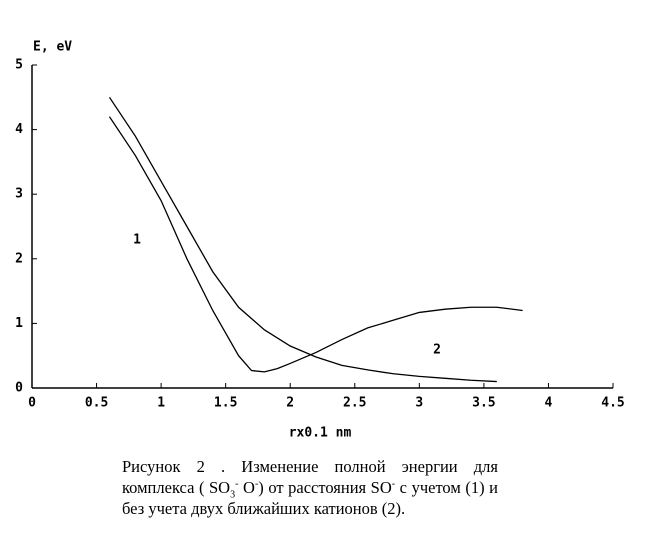 The image size is (650, 551). I want to click on x-tick-label: 4.5, so click(612, 403).